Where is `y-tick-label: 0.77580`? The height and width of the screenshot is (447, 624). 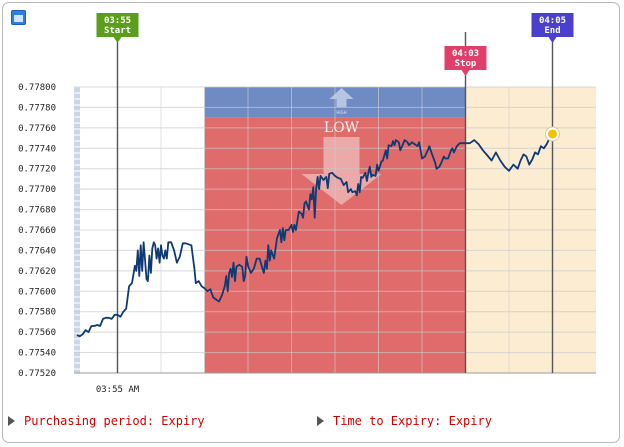
y-tick-label: 0.77580 is located at coordinates (37, 313).